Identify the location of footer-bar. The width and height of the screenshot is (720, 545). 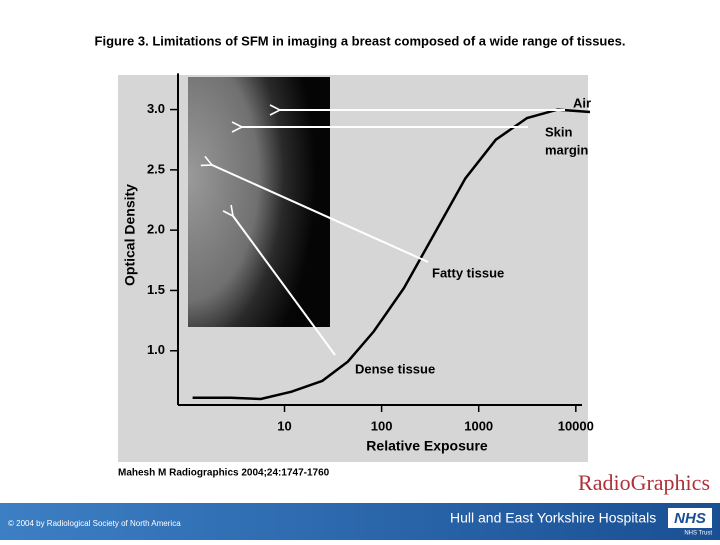
(360, 521).